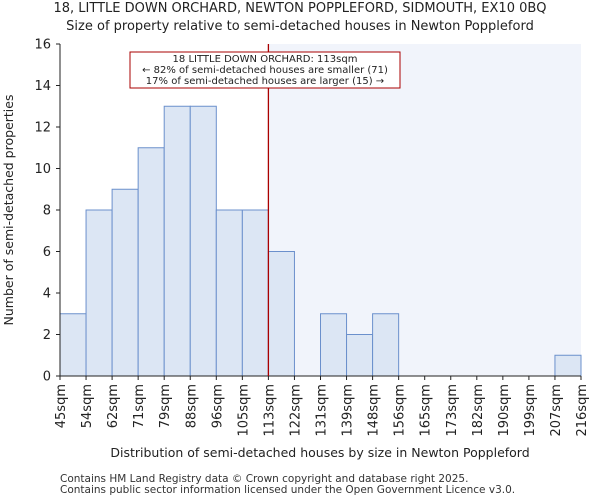  What do you see at coordinates (478, 410) in the screenshot?
I see `x-tick-label: 182sqm` at bounding box center [478, 410].